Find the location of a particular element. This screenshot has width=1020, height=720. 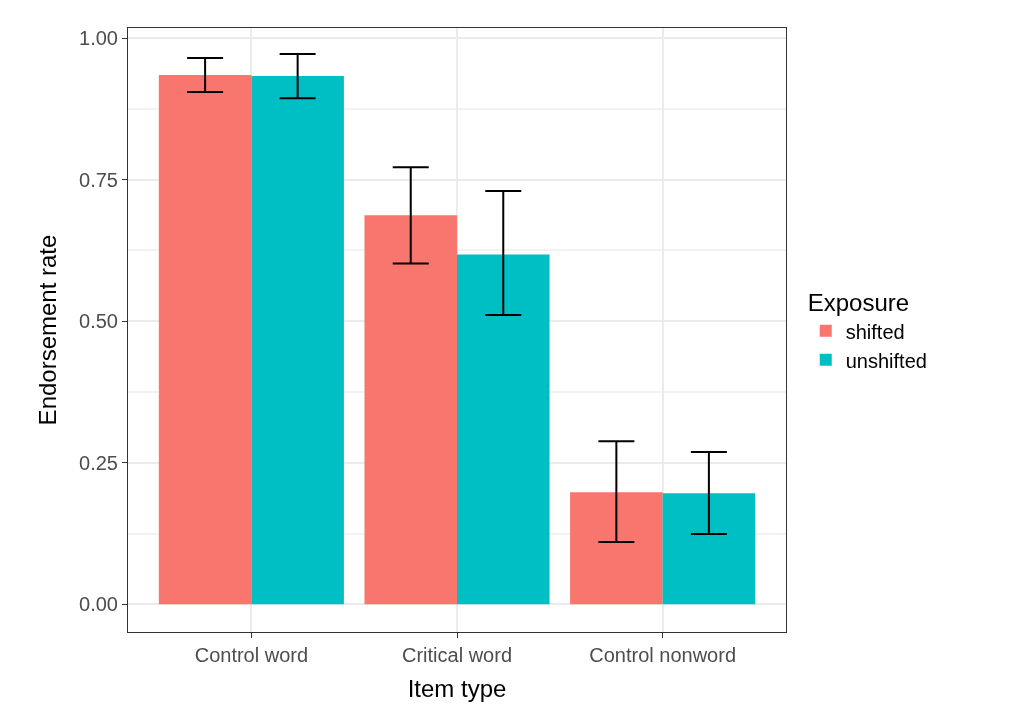

x-tick-label: Control nonword is located at coordinates (663, 655).